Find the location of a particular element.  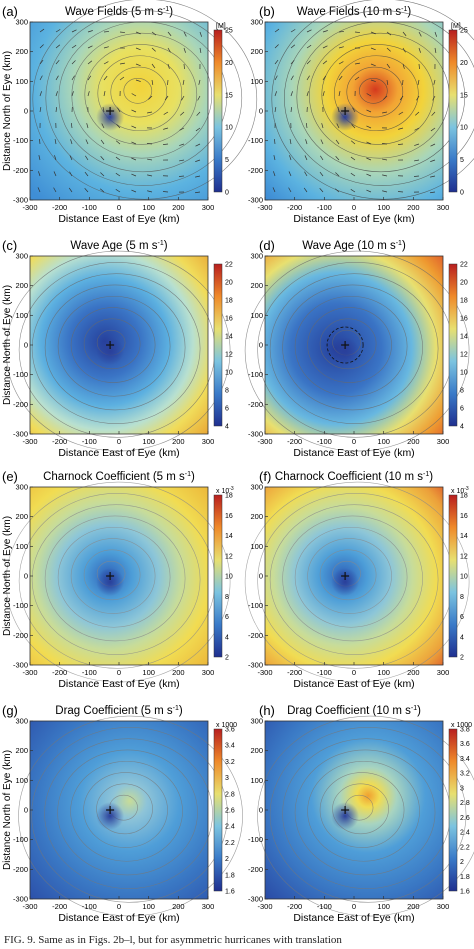

colorbar-tick-label: 16 is located at coordinates (229, 516).